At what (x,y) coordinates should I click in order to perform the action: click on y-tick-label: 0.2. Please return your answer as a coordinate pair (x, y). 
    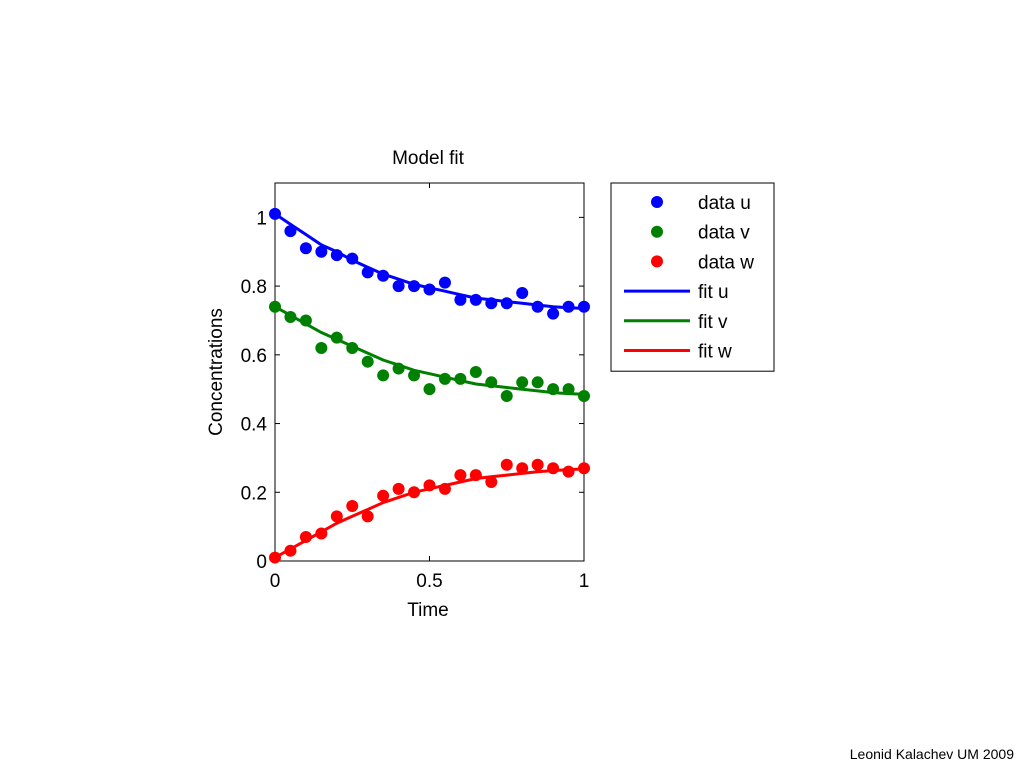
    Looking at the image, I should click on (254, 493).